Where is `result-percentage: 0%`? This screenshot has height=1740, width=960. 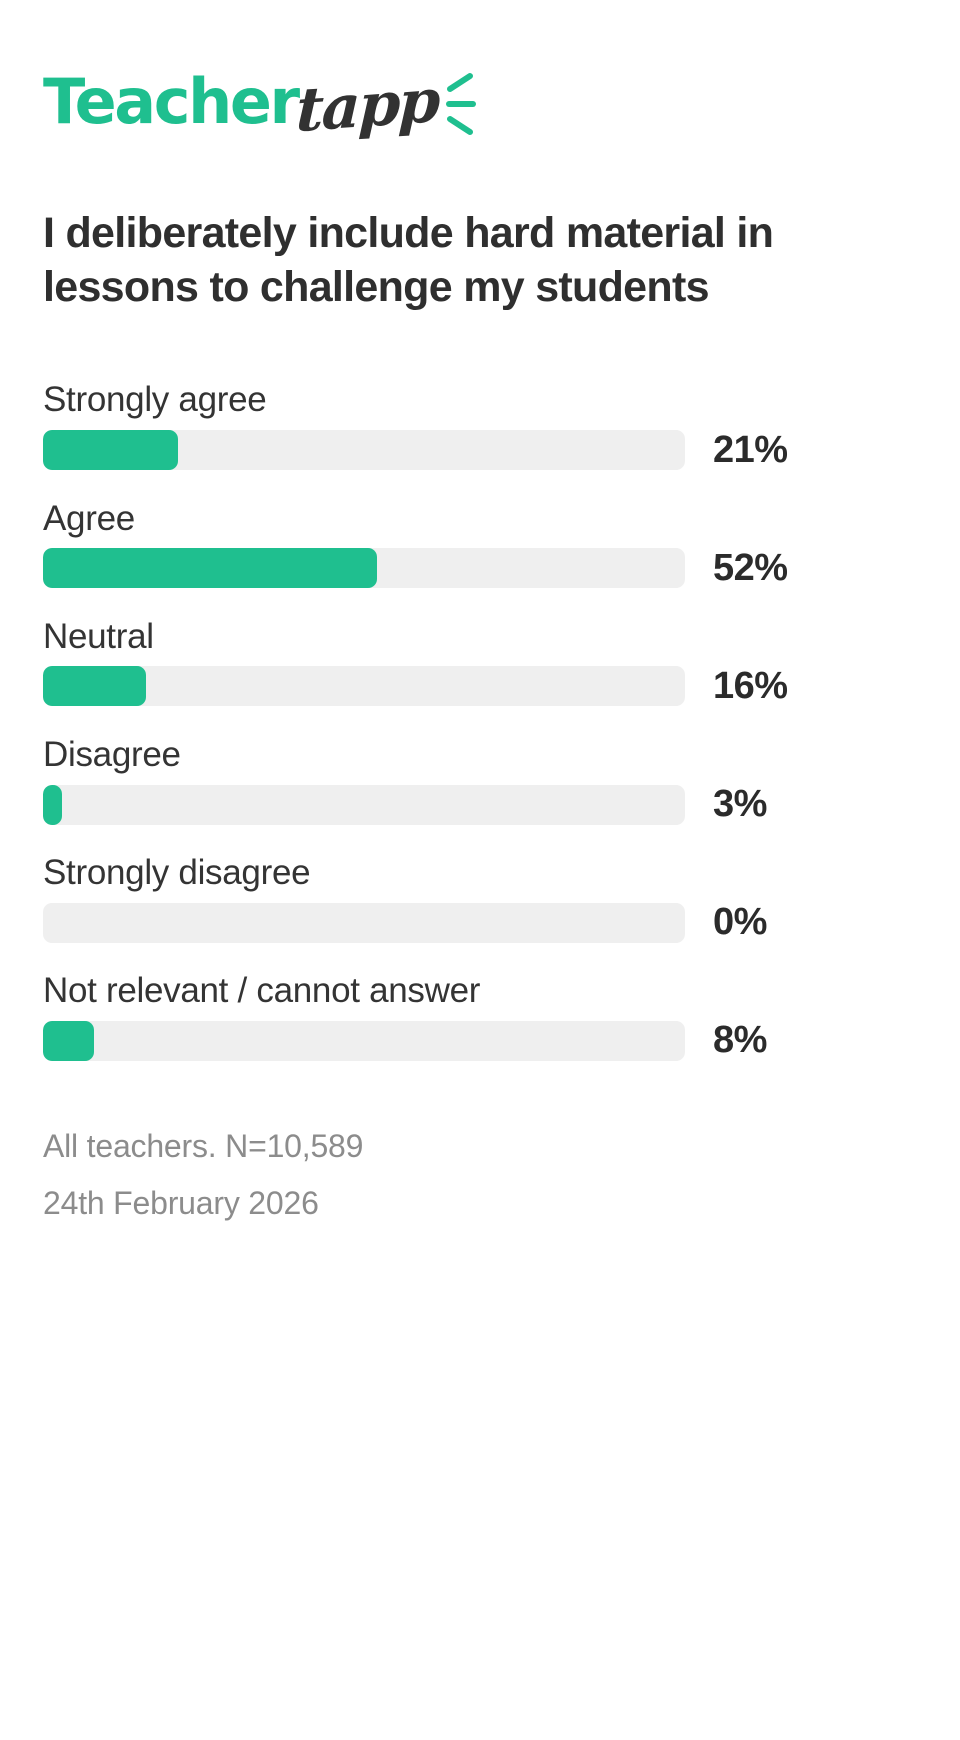
result-percentage: 0% is located at coordinates (740, 922).